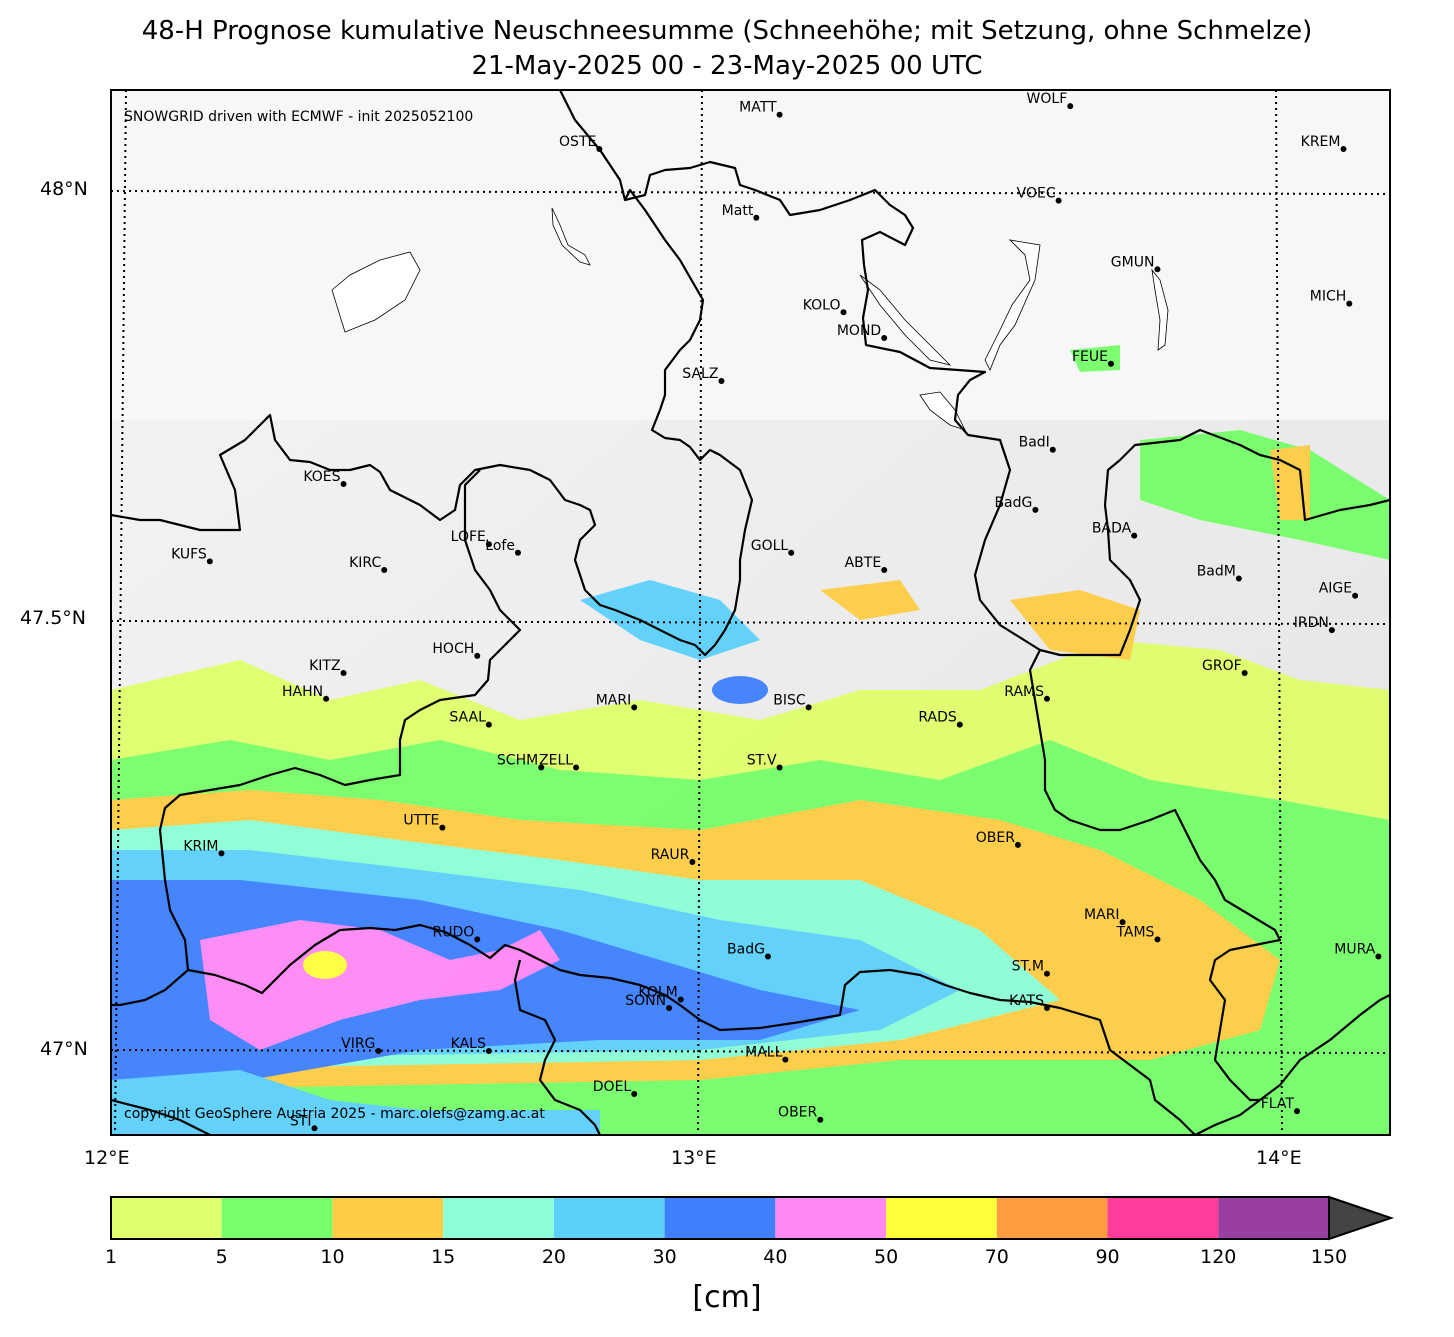 The width and height of the screenshot is (1454, 1337). What do you see at coordinates (1329, 1257) in the screenshot?
I see `colorbar-tick: 150` at bounding box center [1329, 1257].